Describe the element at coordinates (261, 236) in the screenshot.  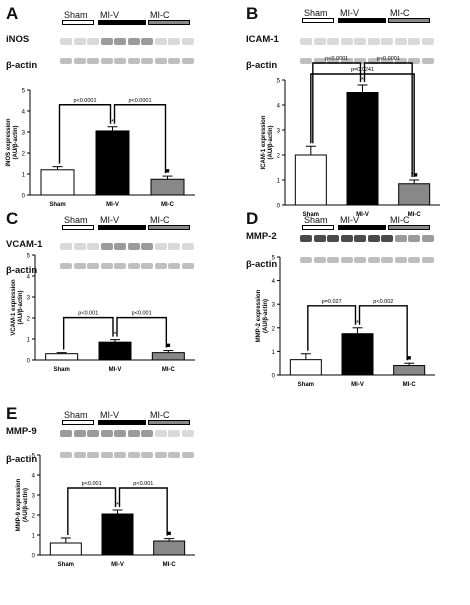
I see `protein-label: MMP-2` at that location.